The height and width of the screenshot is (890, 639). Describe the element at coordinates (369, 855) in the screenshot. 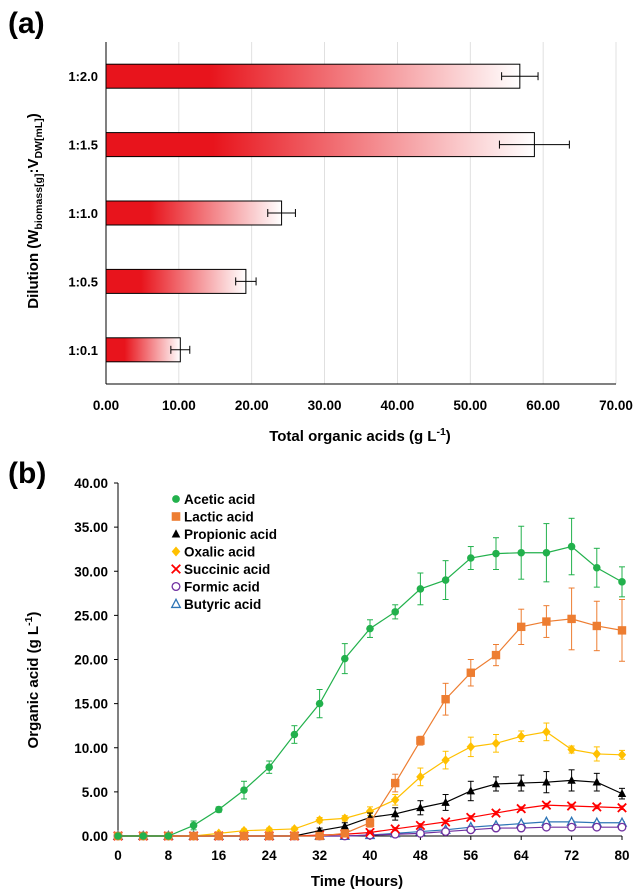

I see `panel-b-x-tick-label: 40` at that location.